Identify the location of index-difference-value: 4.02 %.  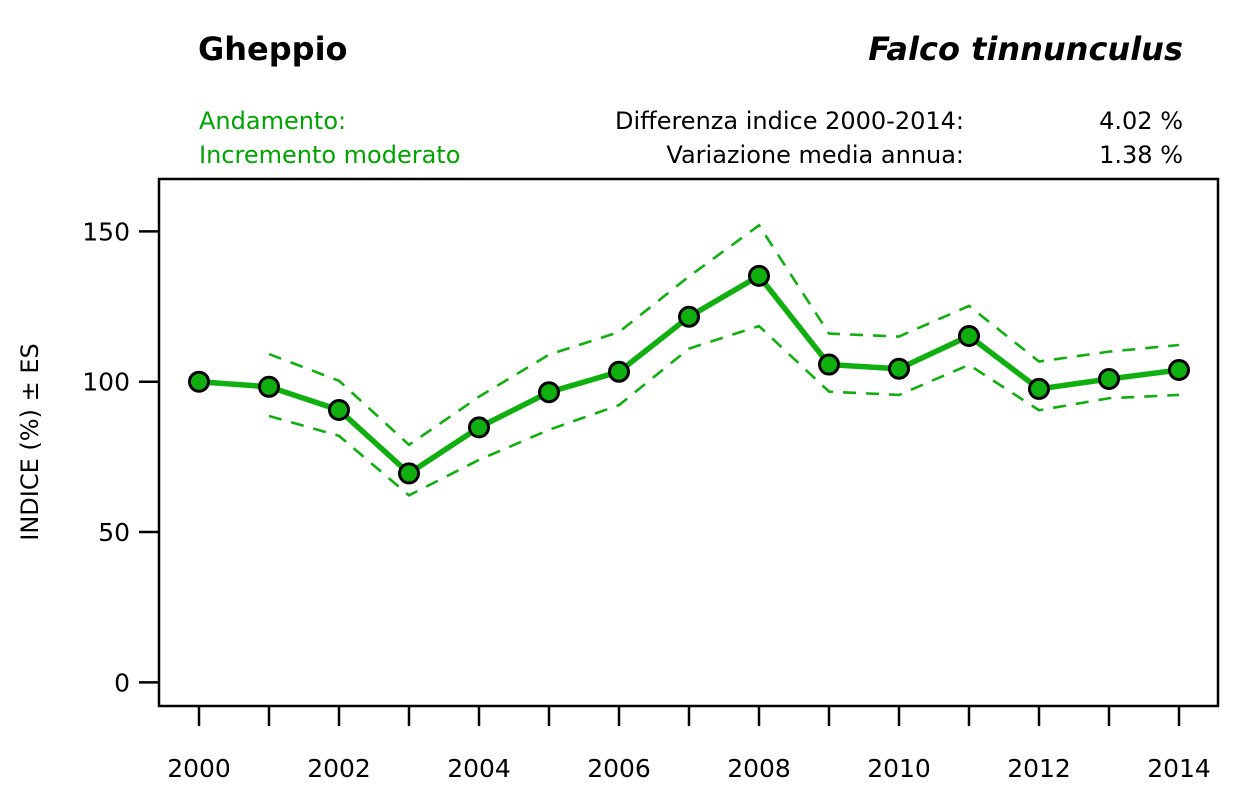
(1141, 121).